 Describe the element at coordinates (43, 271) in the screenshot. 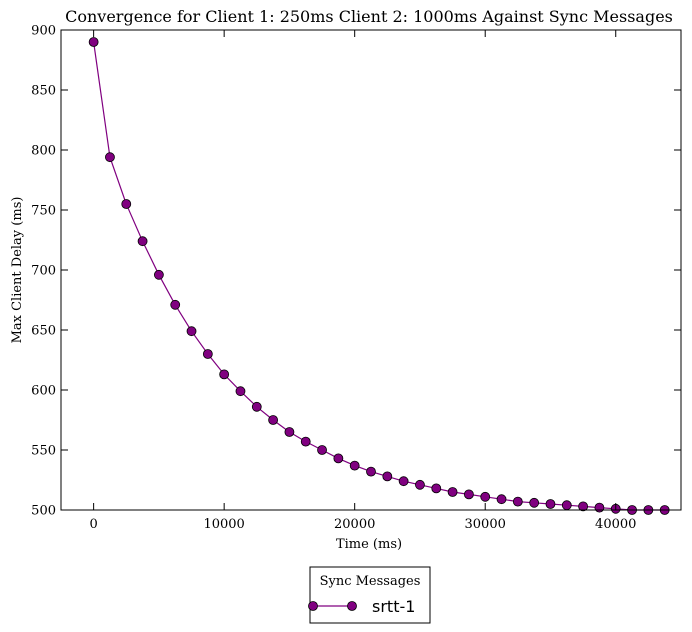

I see `y-tick-label: 700` at that location.